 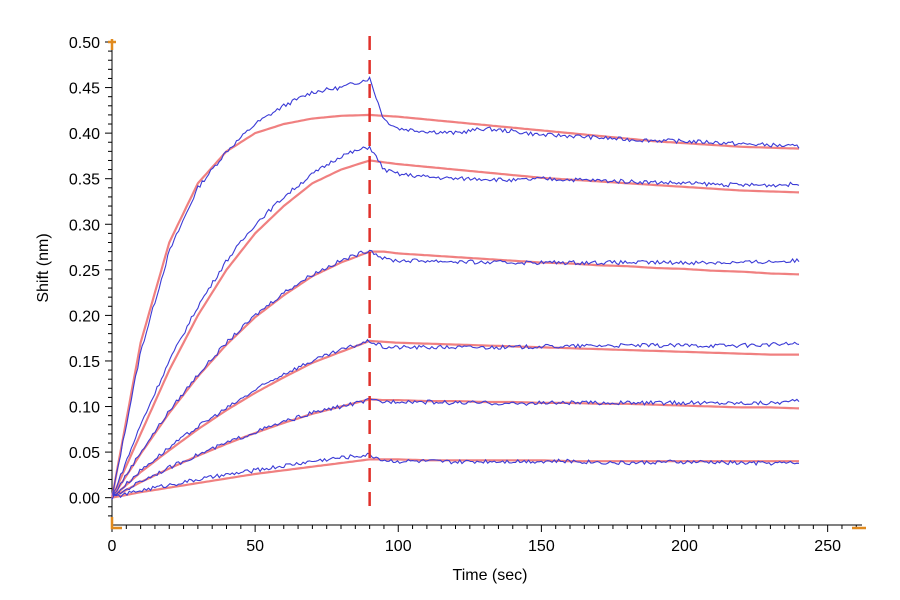 I want to click on y-tick-label: 0.40, so click(x=84, y=134).